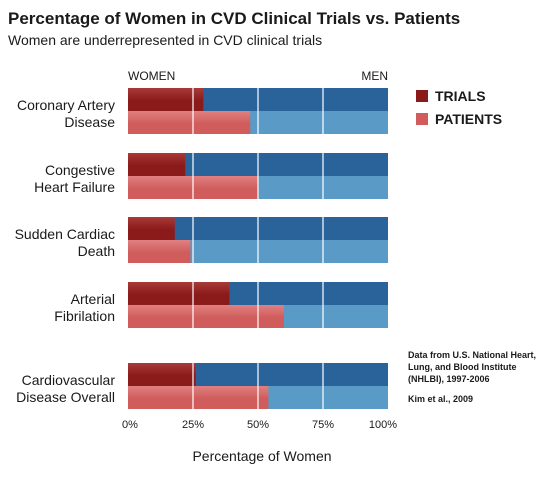 The width and height of the screenshot is (550, 484). What do you see at coordinates (460, 96) in the screenshot?
I see `legend-label-trials: TRIALS` at bounding box center [460, 96].